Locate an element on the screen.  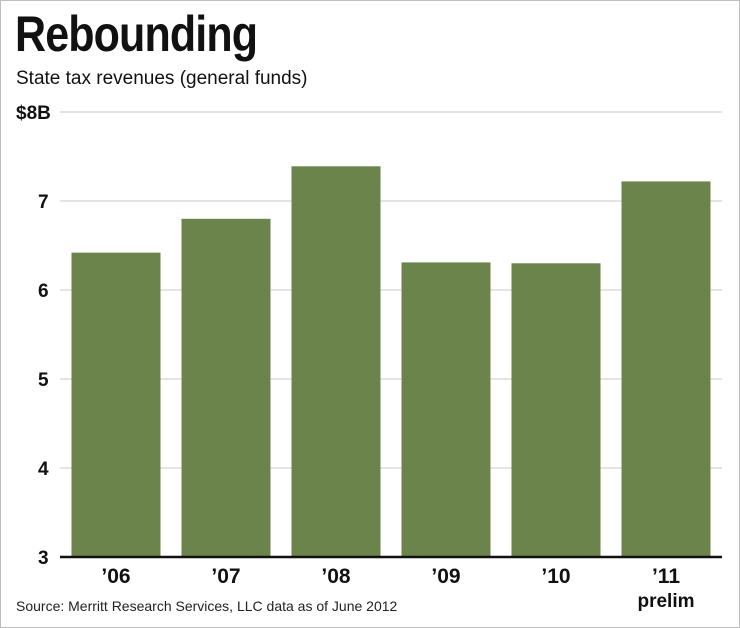
y-tick-label: 5 is located at coordinates (43, 380).